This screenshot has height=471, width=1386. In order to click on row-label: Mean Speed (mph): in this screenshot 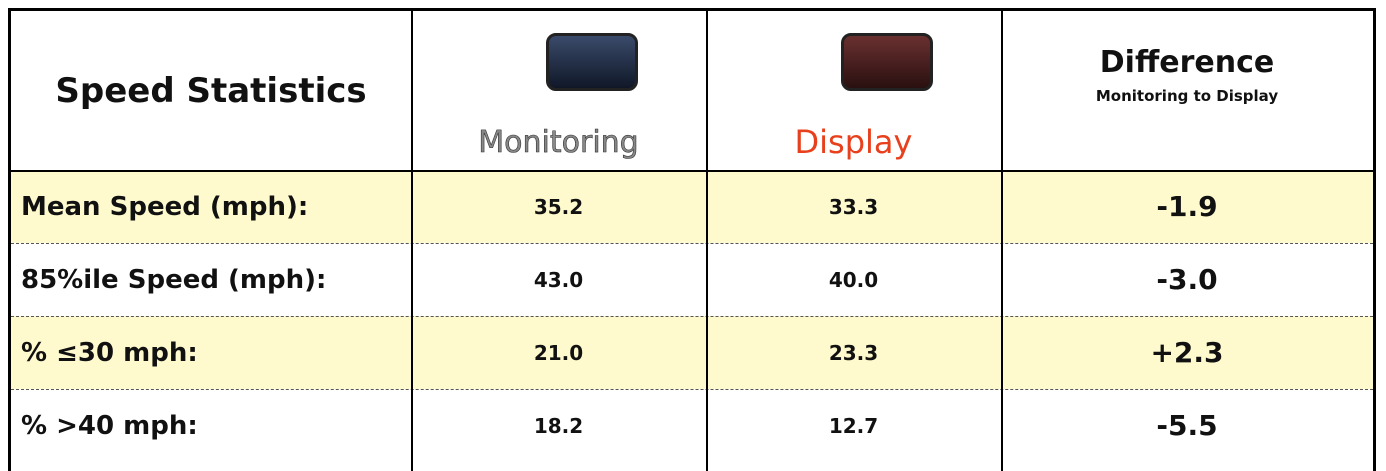, I will do `click(165, 206)`.